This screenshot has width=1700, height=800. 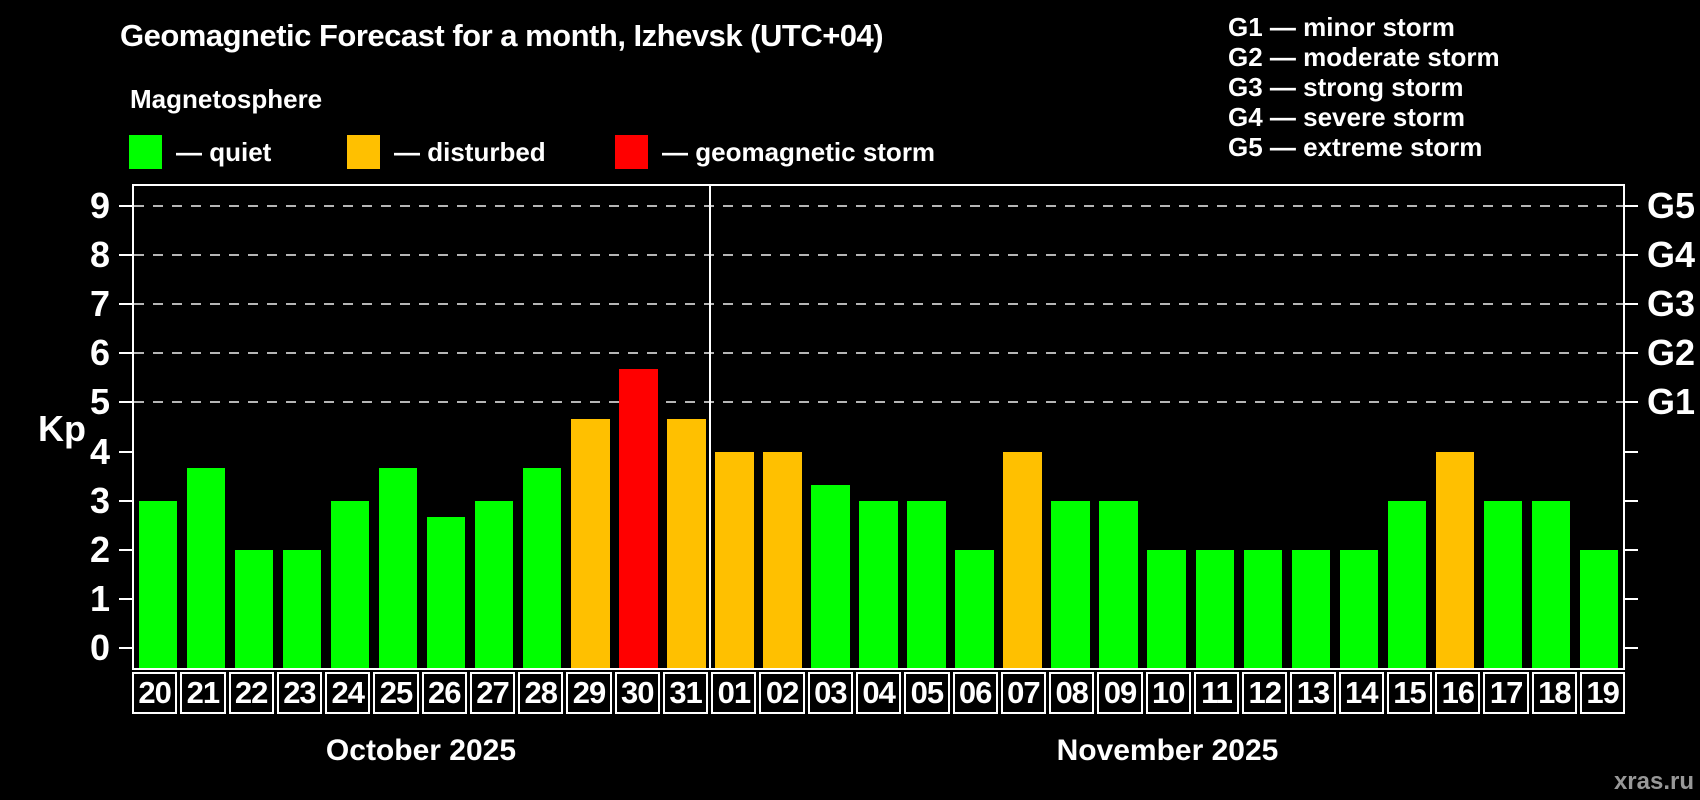 I want to click on date-box-oct-28: 28, so click(x=541, y=693).